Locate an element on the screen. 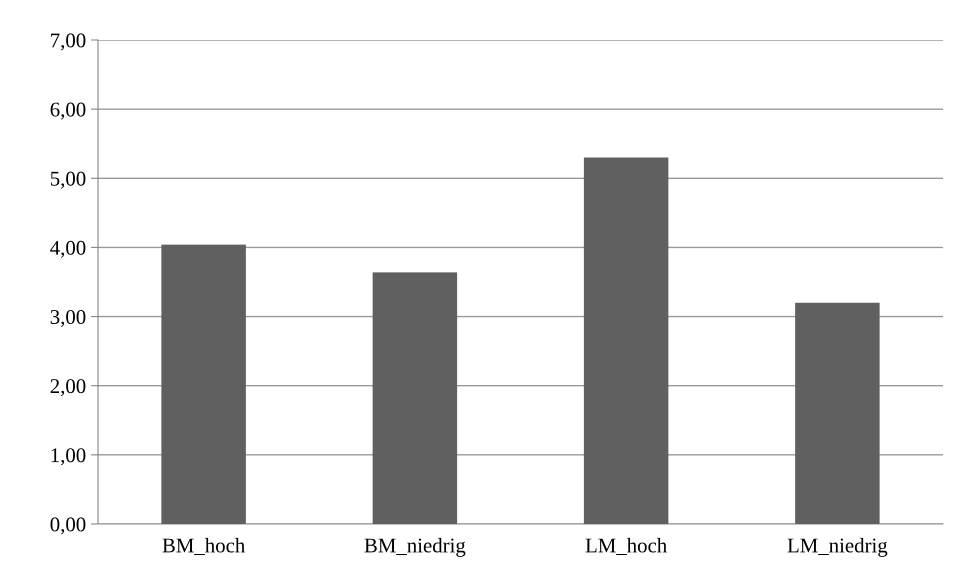  y-tick-label: 7,00 is located at coordinates (68, 41).